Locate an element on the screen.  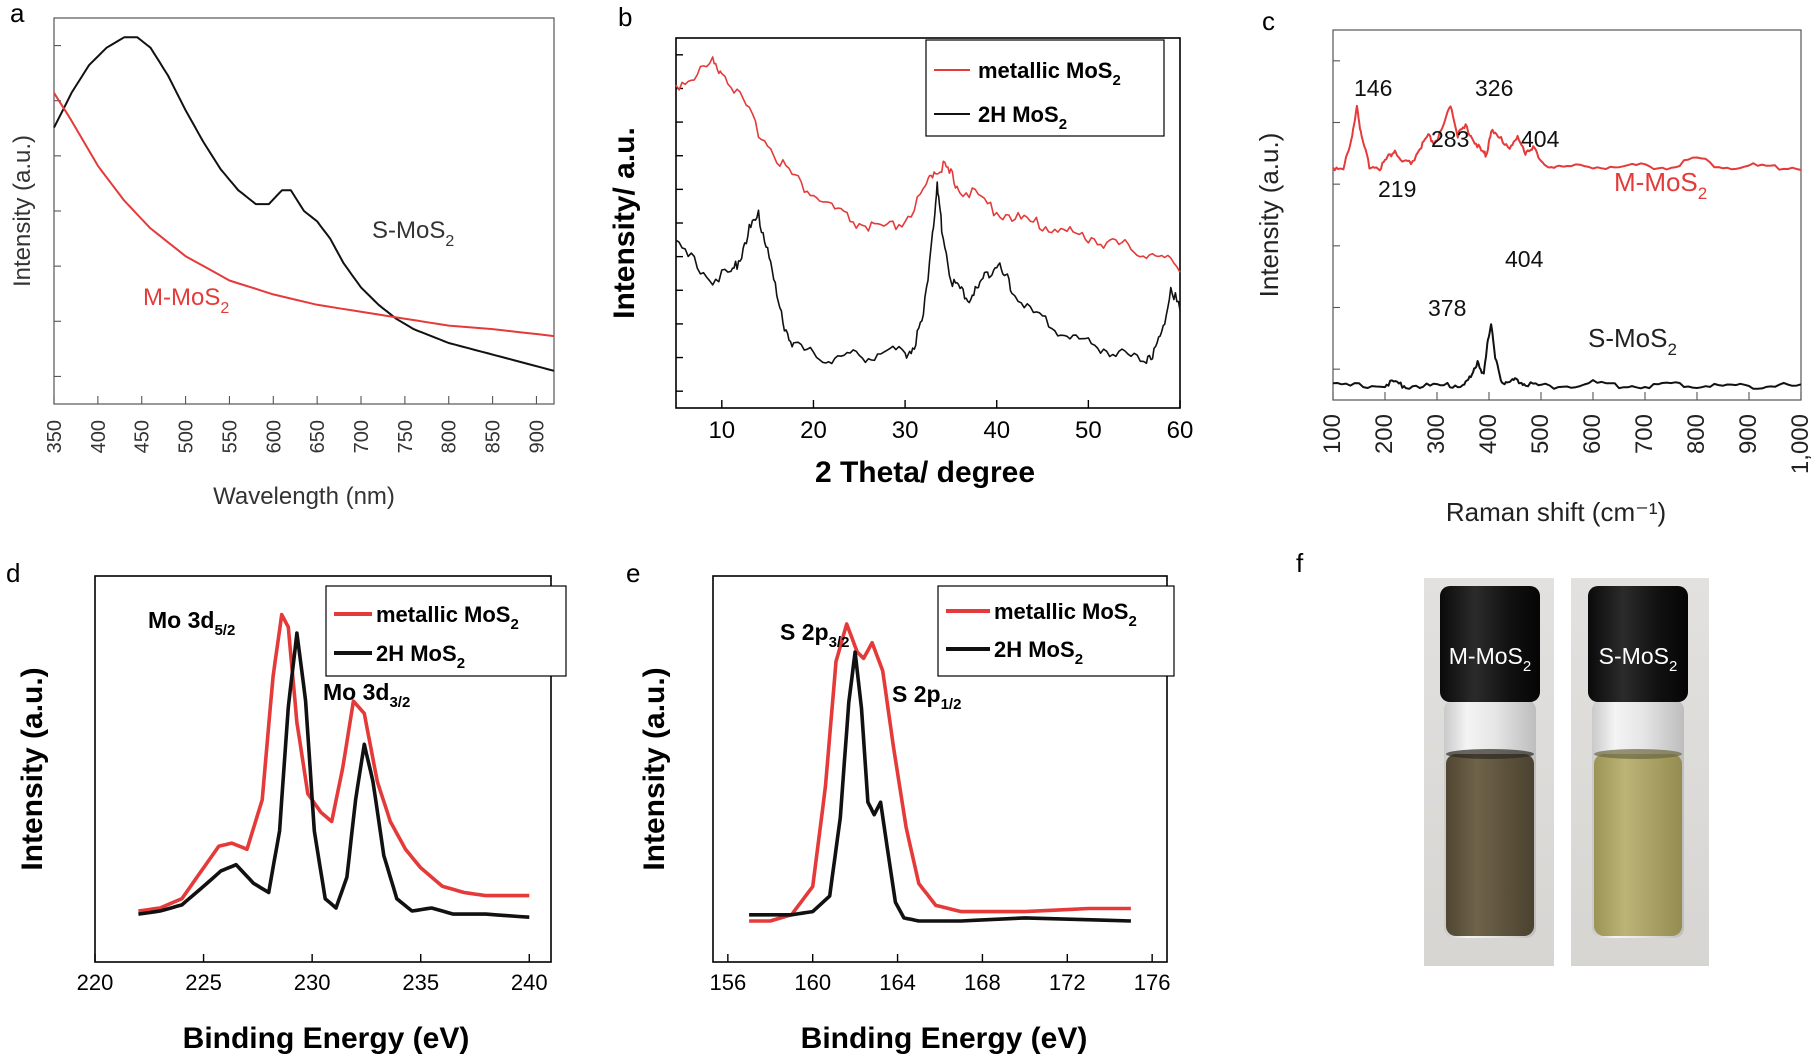
x-tick-label: 200 is located at coordinates (1384, 434).